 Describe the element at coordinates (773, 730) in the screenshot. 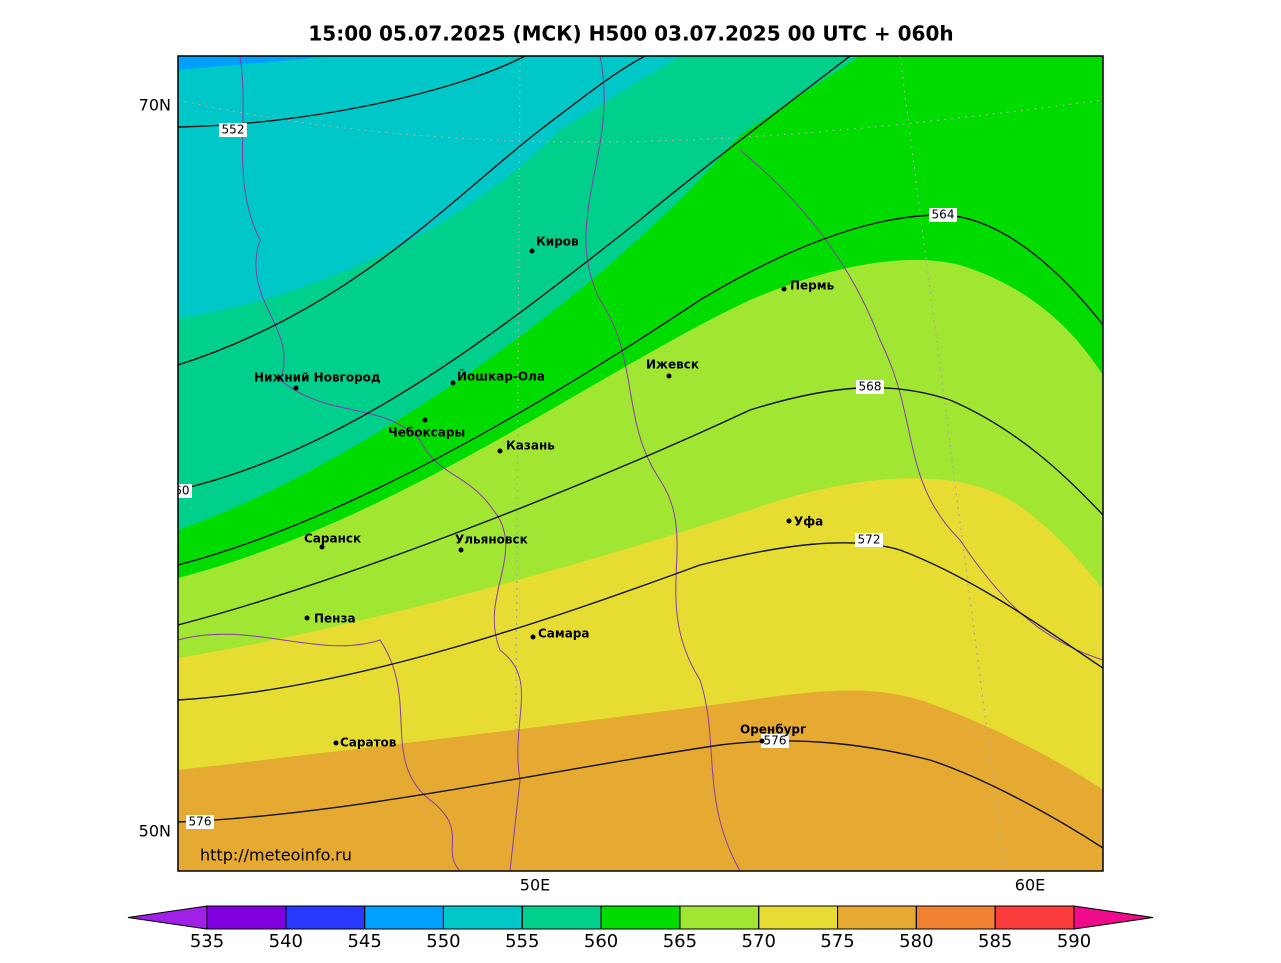

I see `city: Оренбург` at that location.